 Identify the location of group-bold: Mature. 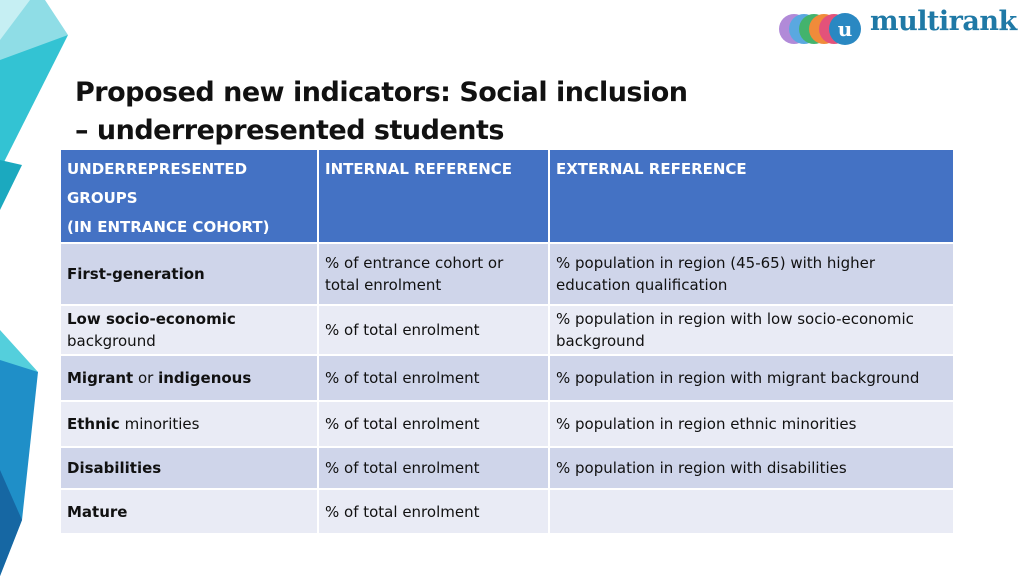
(97, 511).